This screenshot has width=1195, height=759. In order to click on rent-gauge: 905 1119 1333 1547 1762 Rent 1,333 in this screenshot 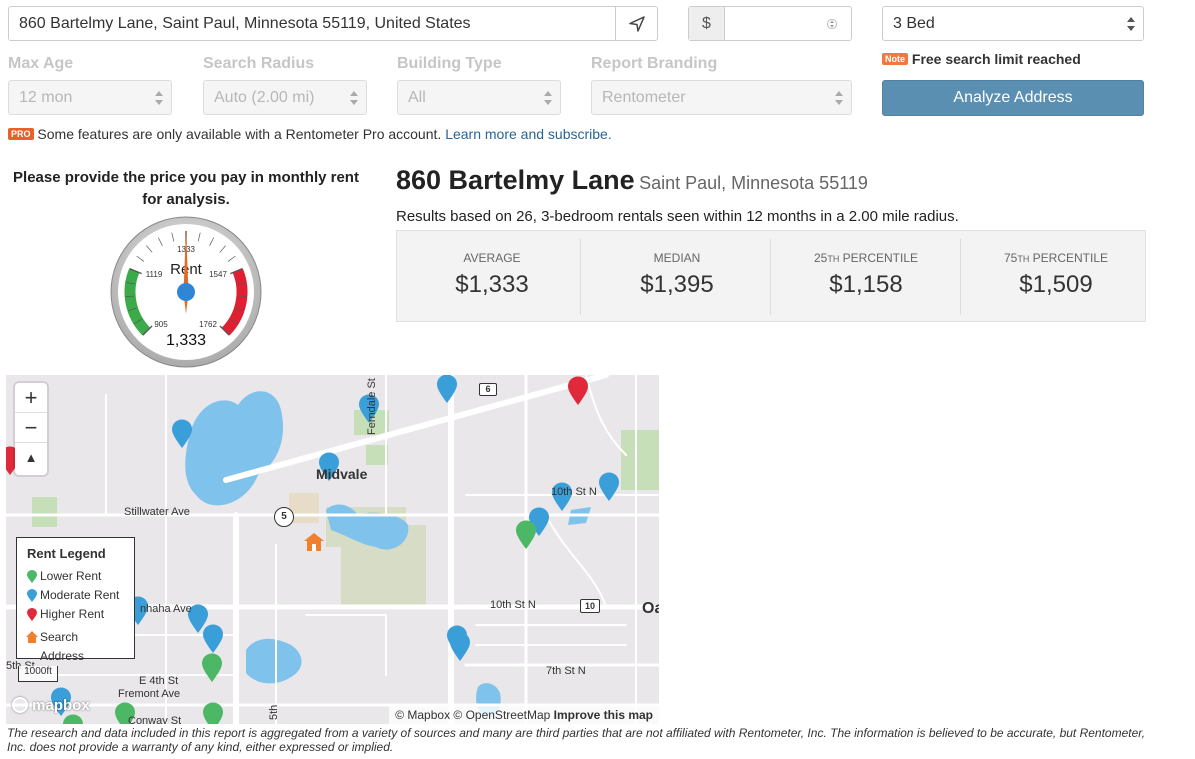, I will do `click(186, 292)`.